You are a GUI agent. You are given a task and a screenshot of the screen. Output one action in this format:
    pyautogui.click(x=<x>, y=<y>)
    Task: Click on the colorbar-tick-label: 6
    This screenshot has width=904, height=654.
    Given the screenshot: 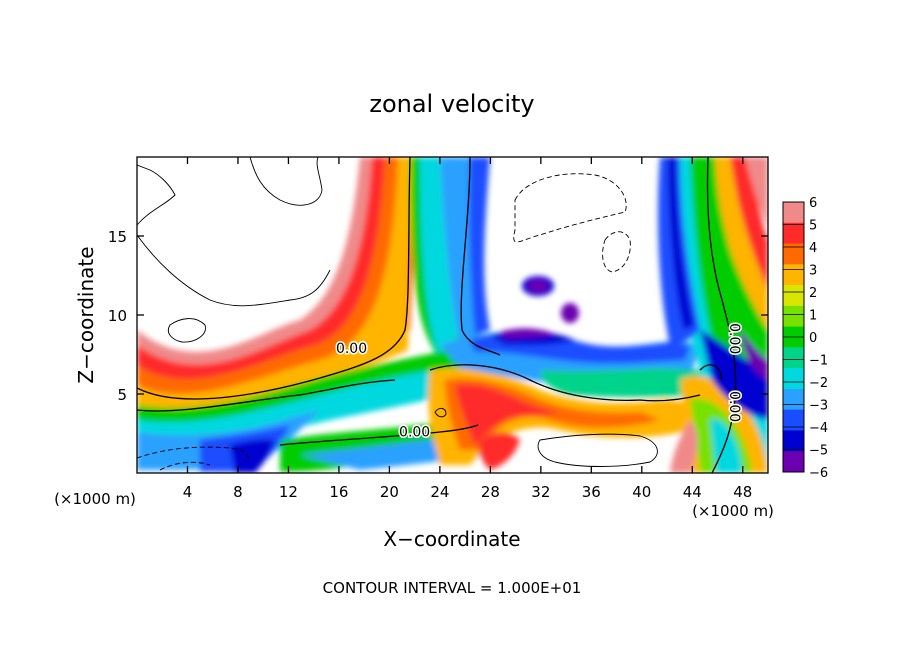 What is the action you would take?
    pyautogui.click(x=813, y=203)
    